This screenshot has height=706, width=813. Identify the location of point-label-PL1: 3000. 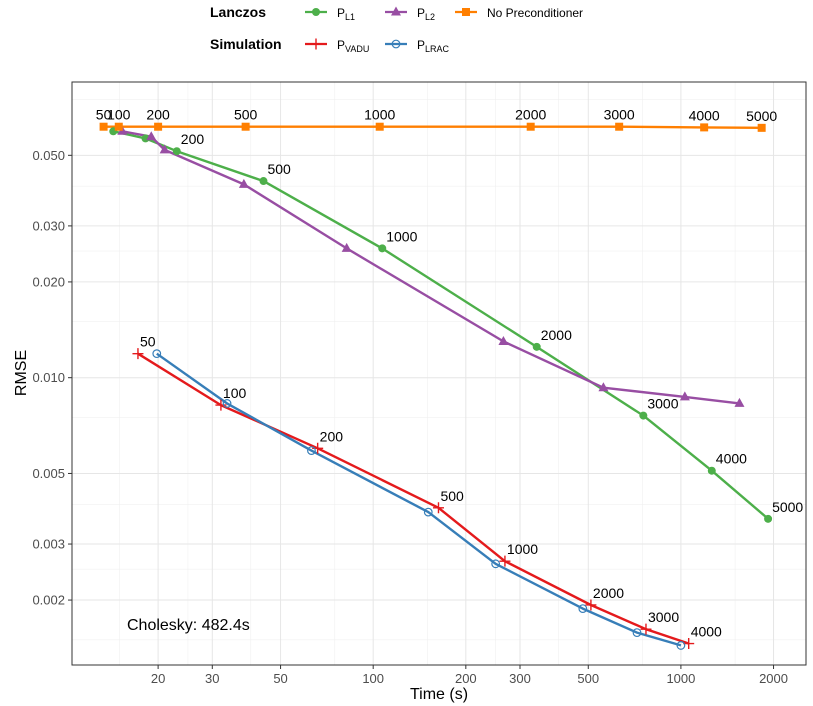
(662, 404).